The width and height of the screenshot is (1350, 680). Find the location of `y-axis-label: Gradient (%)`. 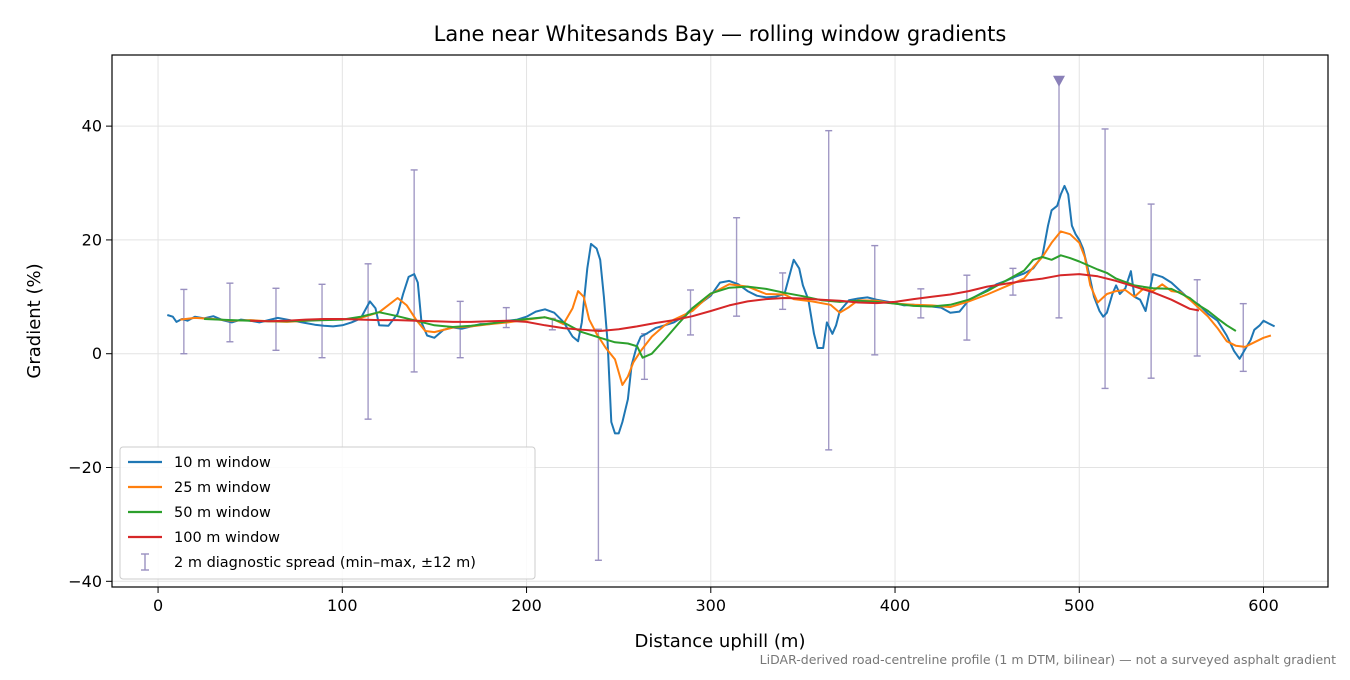

y-axis-label: Gradient (%) is located at coordinates (34, 320).